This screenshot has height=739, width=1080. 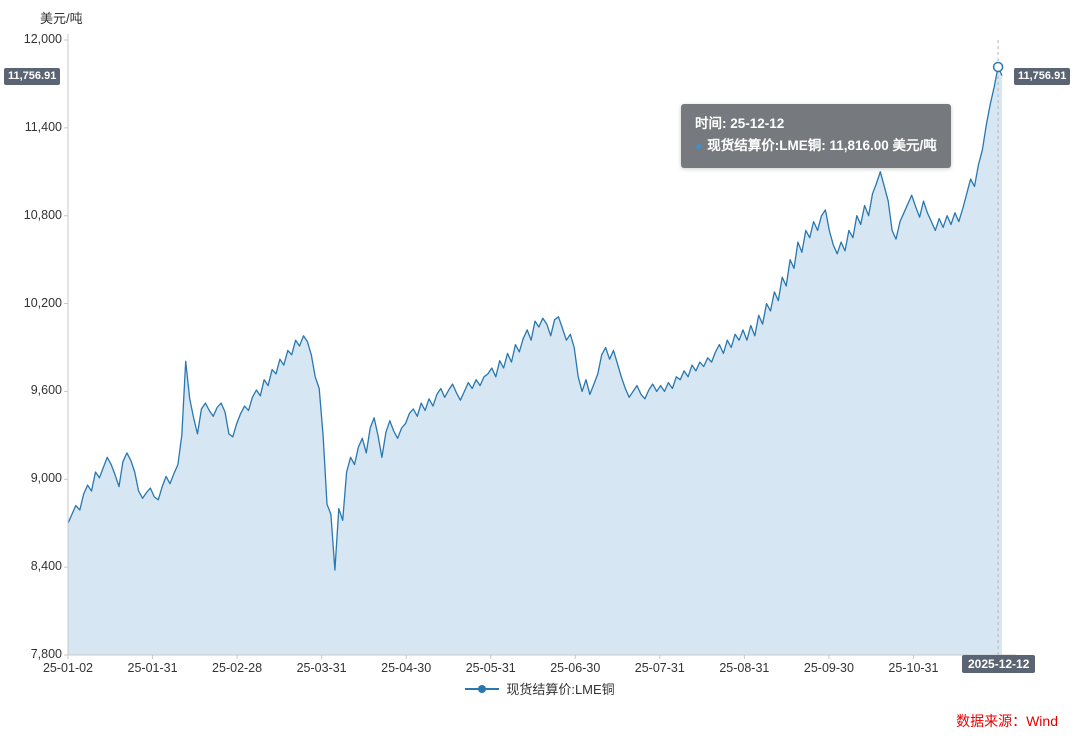 I want to click on x-tick-label: 25-07-31, so click(x=659, y=668).